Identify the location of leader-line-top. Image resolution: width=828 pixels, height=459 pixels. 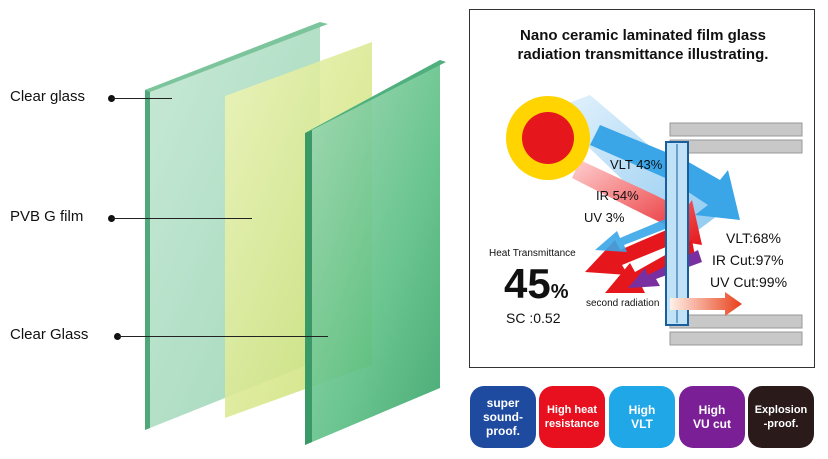
(142, 98).